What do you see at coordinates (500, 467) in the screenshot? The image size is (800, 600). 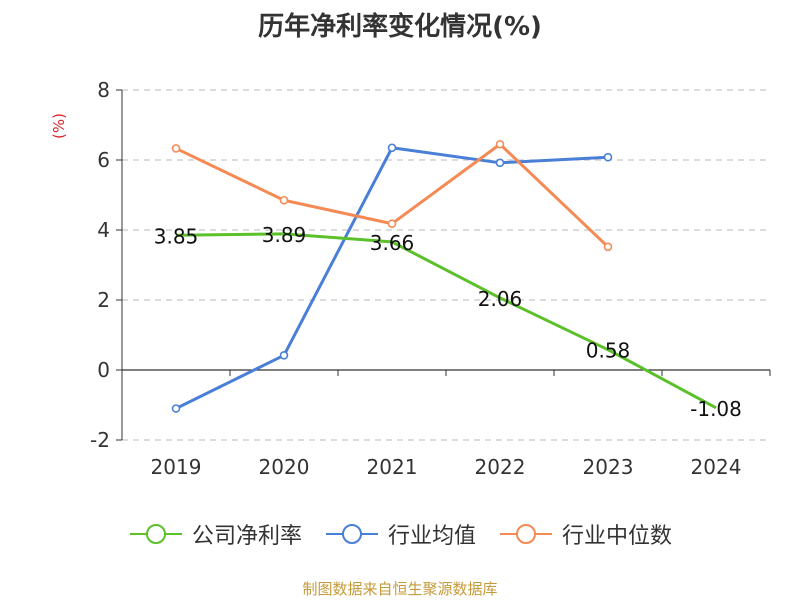 I see `x-tick-label: 2022` at bounding box center [500, 467].